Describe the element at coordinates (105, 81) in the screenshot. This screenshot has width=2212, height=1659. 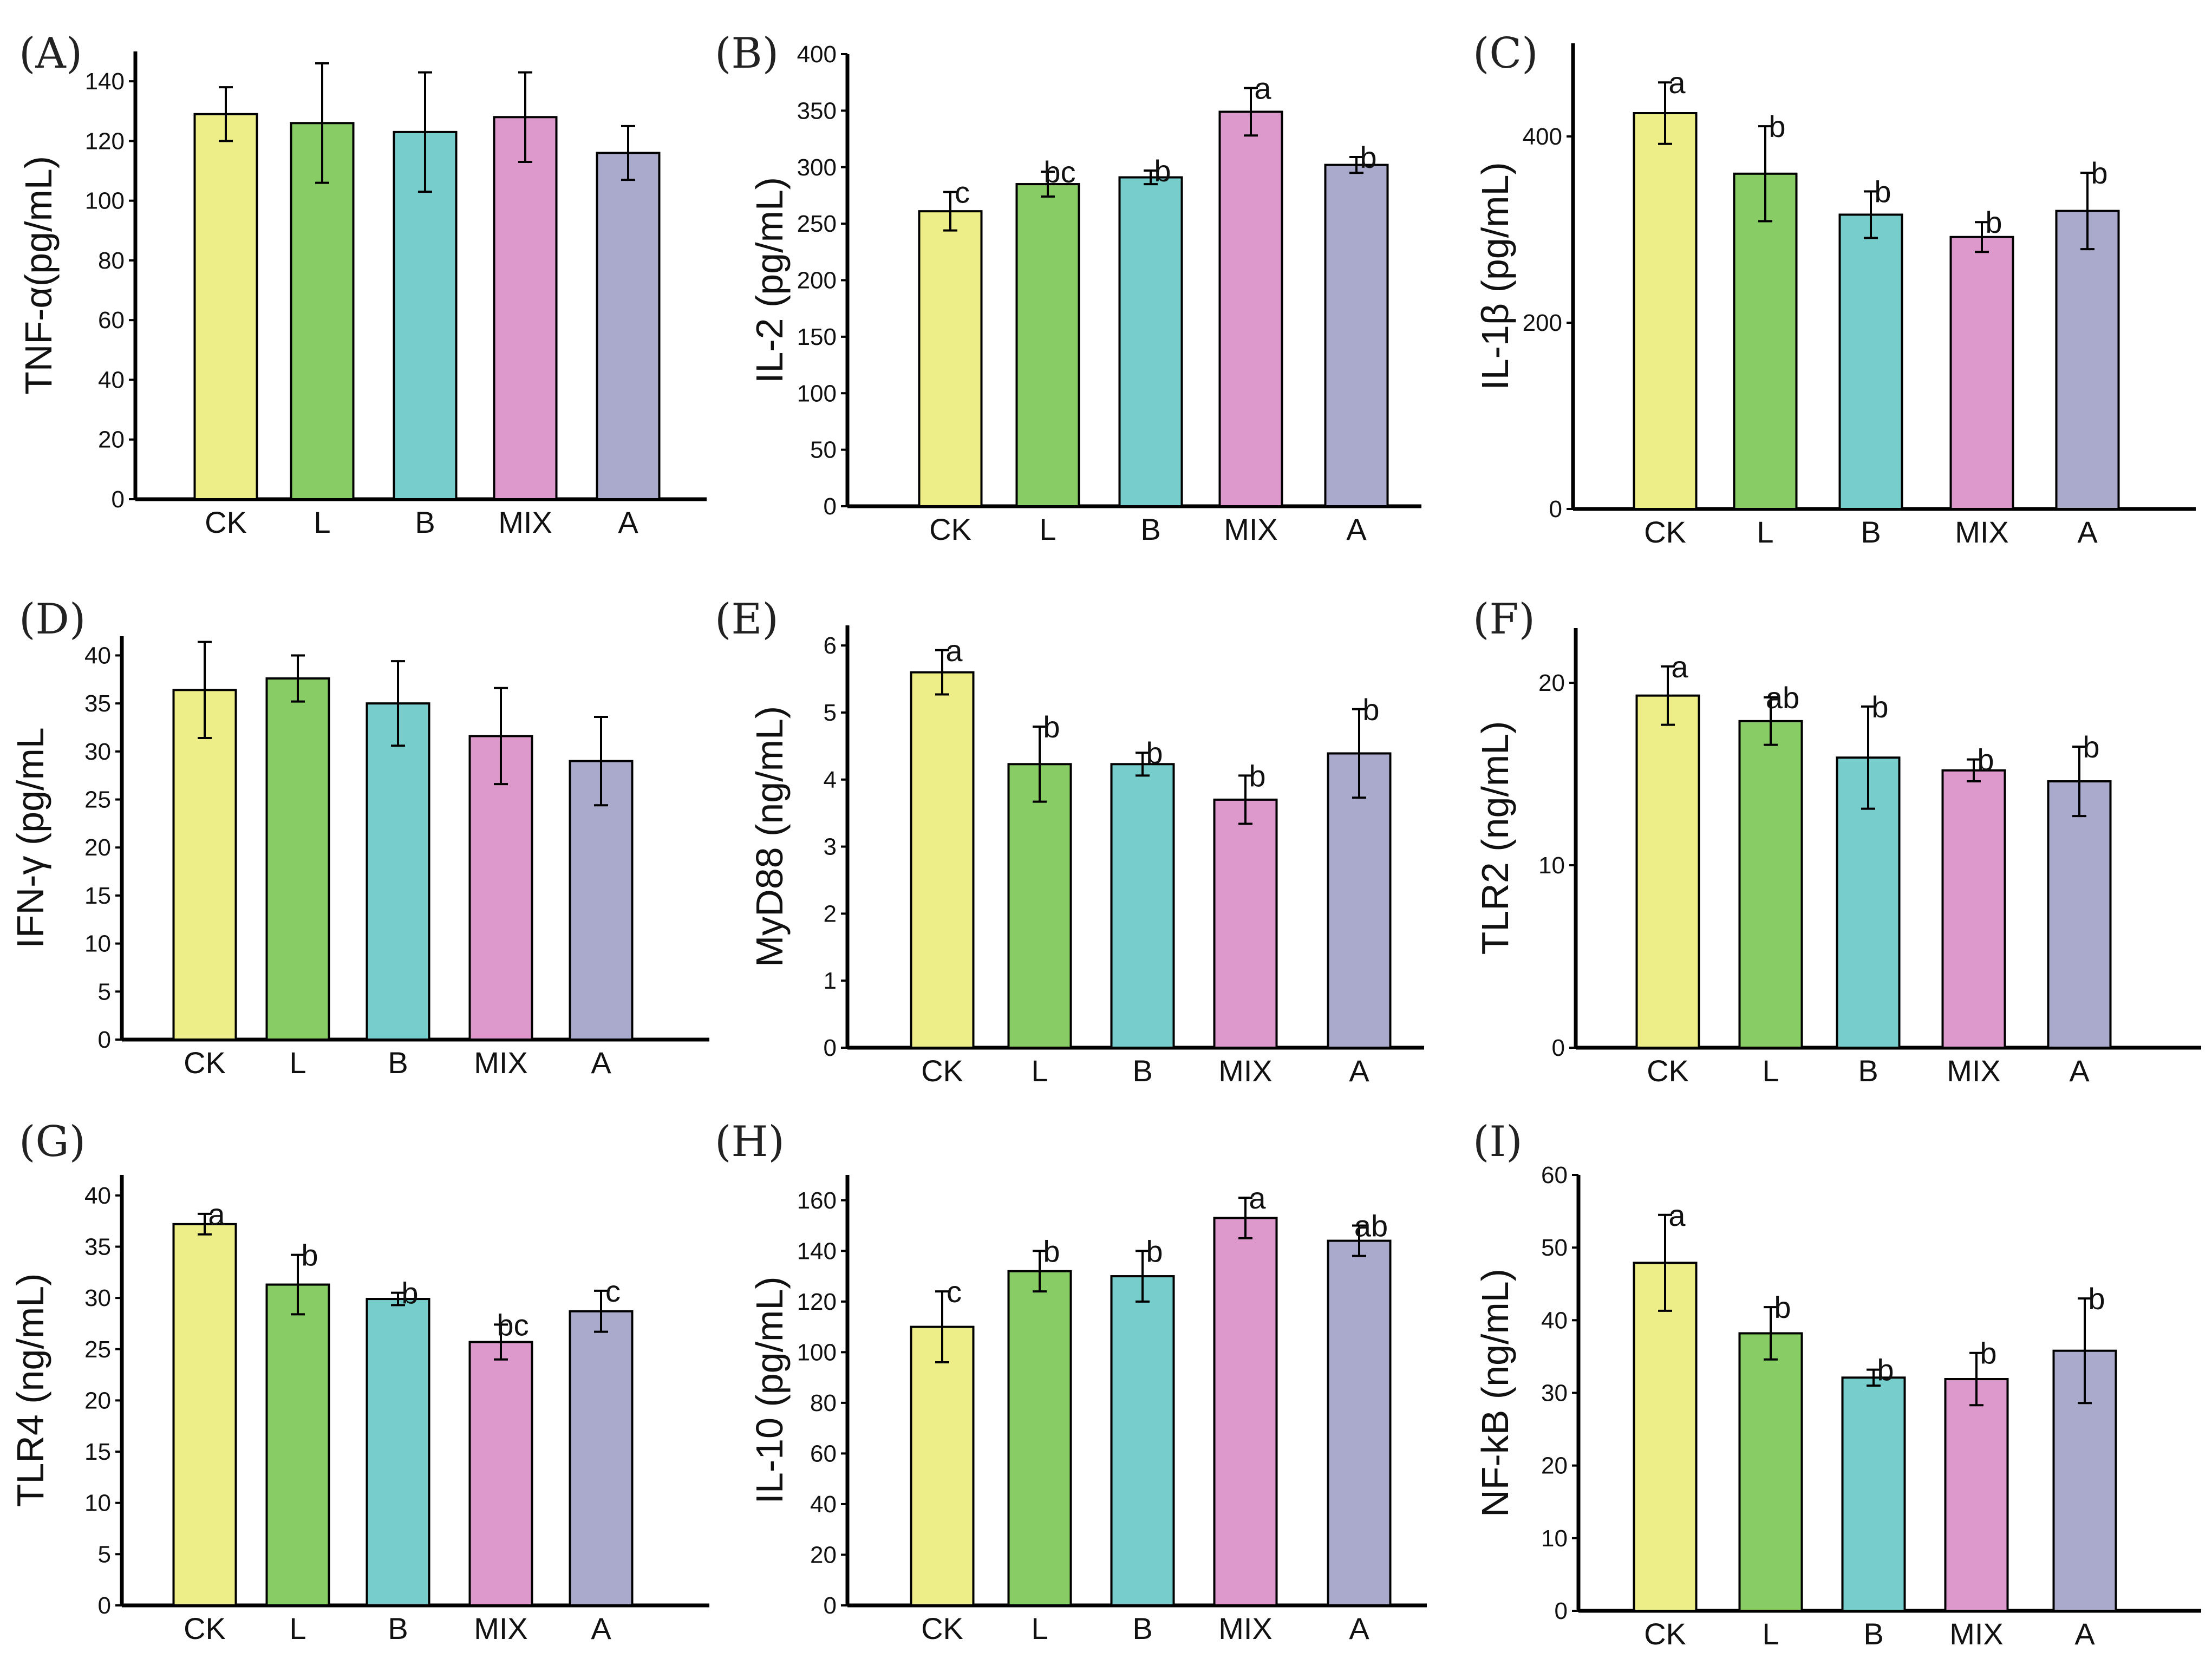
I see `y-tick-label: 140` at that location.